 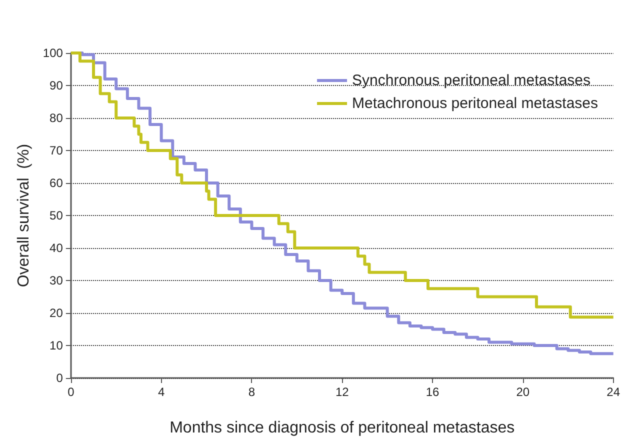 What do you see at coordinates (57, 183) in the screenshot?
I see `y-tick-label: 60` at bounding box center [57, 183].